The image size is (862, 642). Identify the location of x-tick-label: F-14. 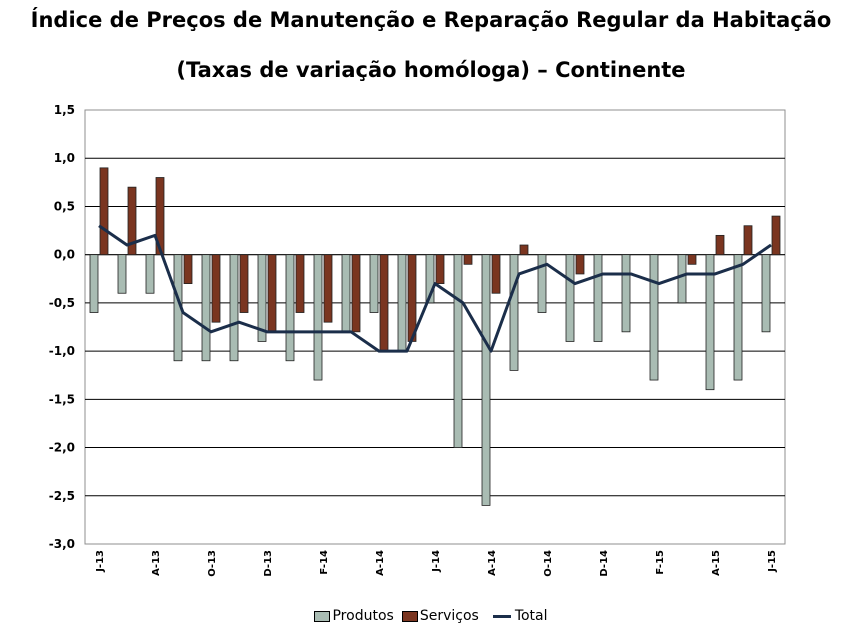
(324, 562).